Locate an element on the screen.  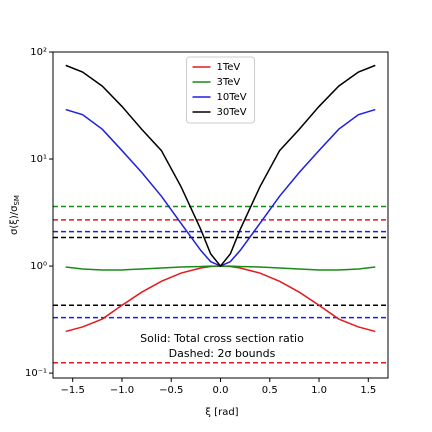
x-tick-label: 0.0 is located at coordinates (221, 390).